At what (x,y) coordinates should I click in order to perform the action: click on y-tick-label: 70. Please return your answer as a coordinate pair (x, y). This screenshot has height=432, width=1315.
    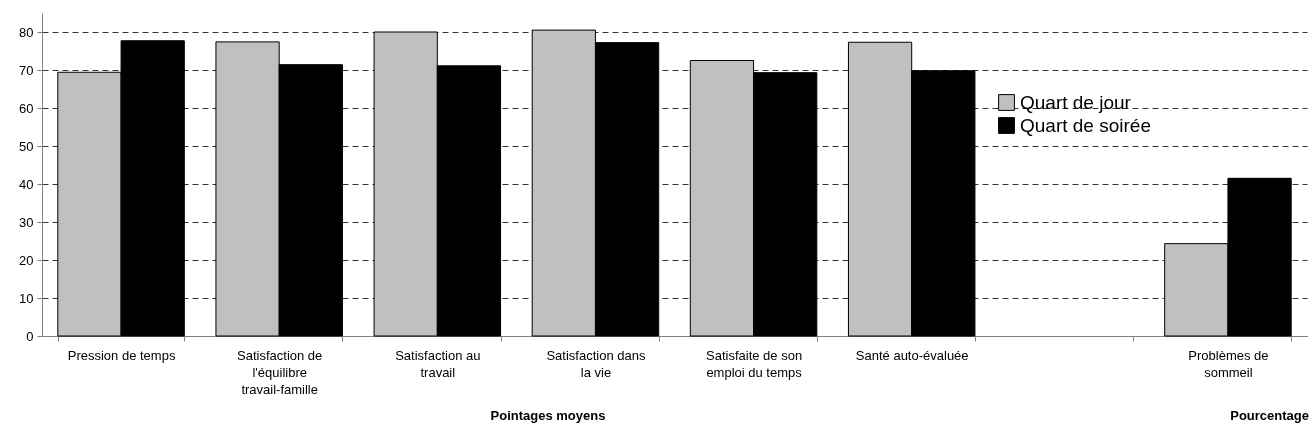
    Looking at the image, I should click on (26, 70).